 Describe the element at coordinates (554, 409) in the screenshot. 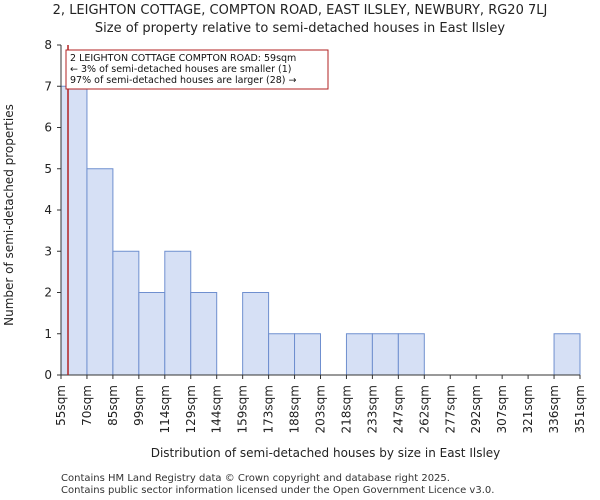

I see `x-tick-label: 336sqm` at that location.